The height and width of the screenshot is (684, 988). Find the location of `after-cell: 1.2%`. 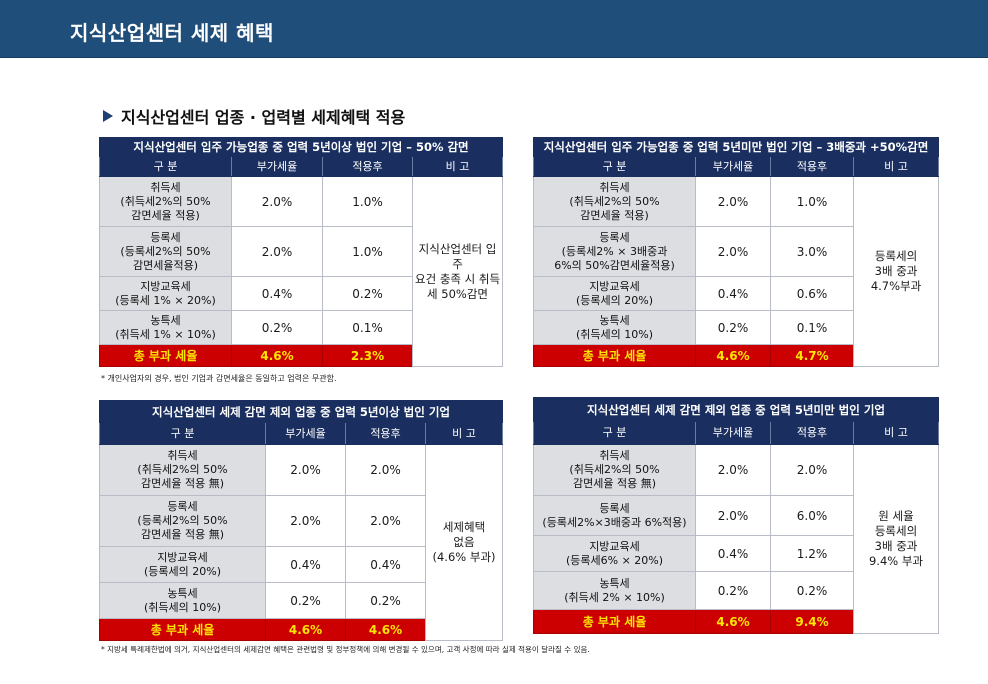

after-cell: 1.2% is located at coordinates (812, 553).